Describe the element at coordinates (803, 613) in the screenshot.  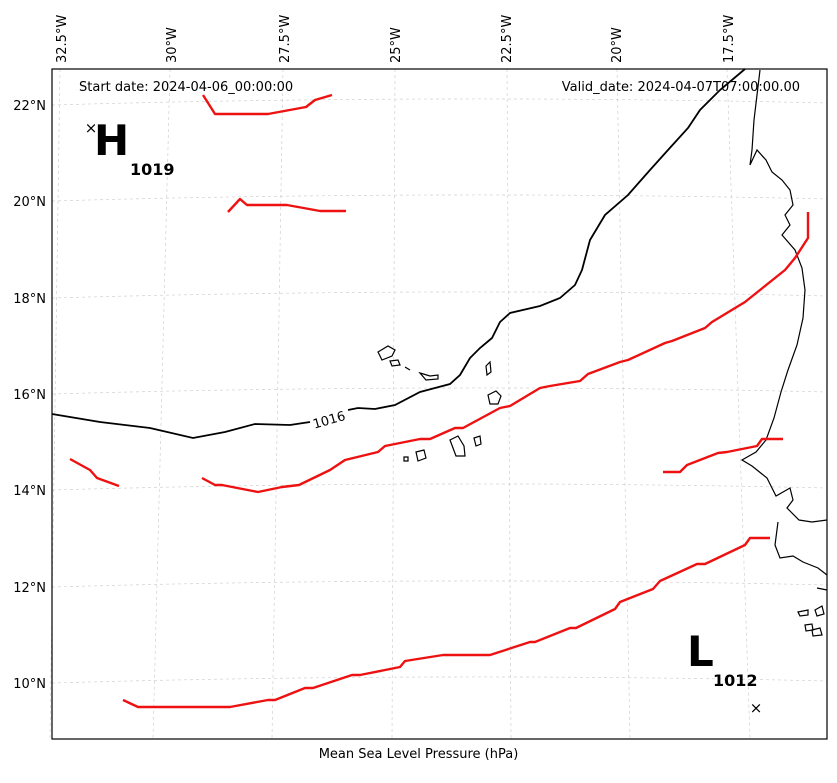
I see `island-senegal` at that location.